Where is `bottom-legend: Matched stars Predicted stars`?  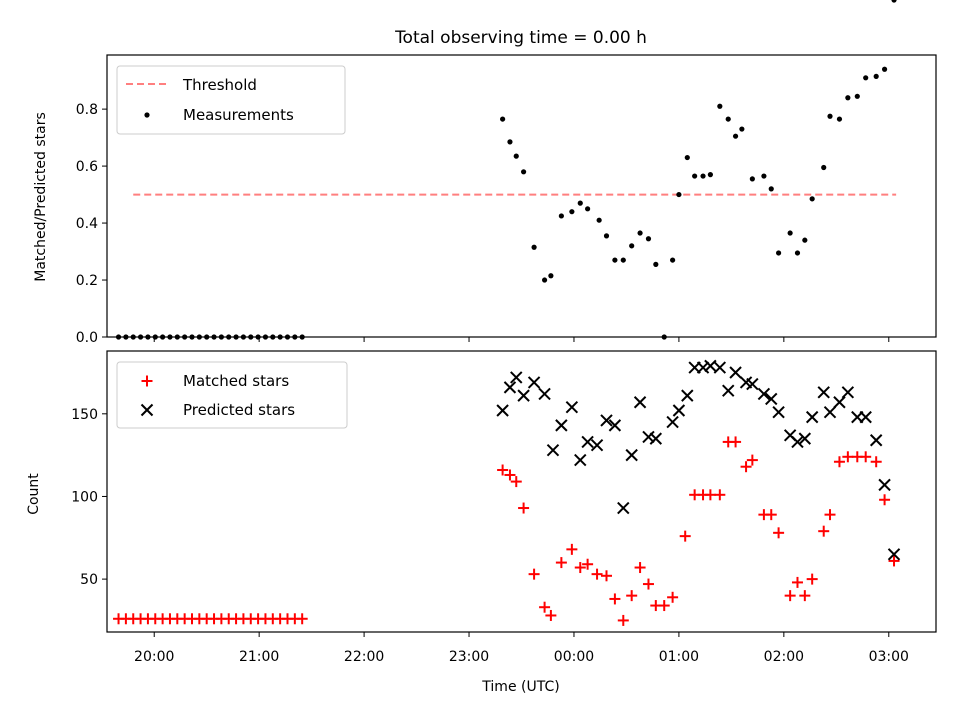
bottom-legend: Matched stars Predicted stars is located at coordinates (232, 395).